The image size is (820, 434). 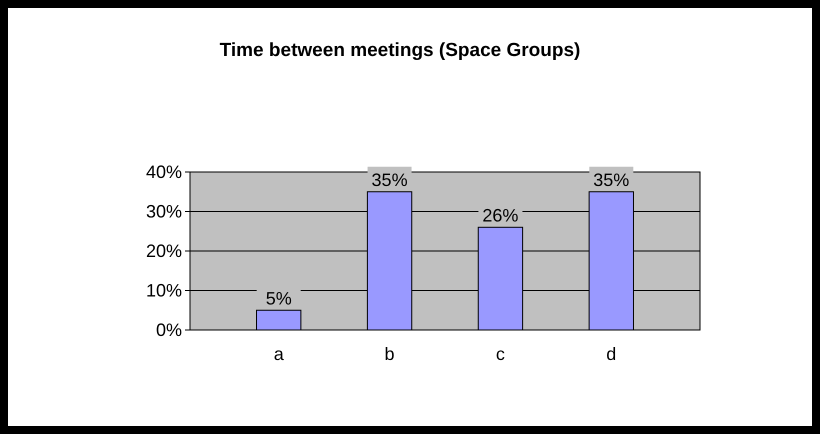 What do you see at coordinates (611, 354) in the screenshot?
I see `x-tick-label: d` at bounding box center [611, 354].